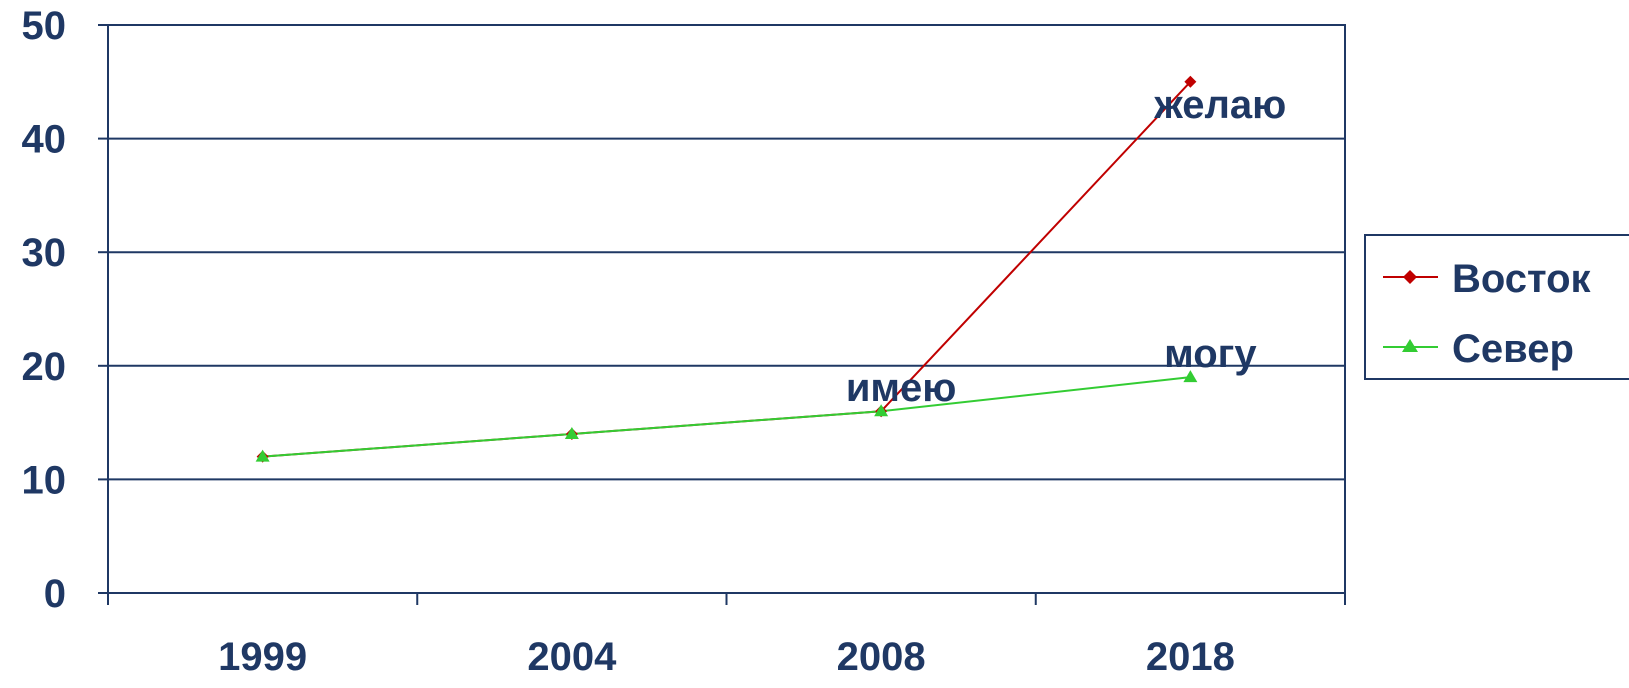 Image resolution: width=1629 pixels, height=688 pixels. What do you see at coordinates (44, 140) in the screenshot?
I see `y-tick-label: 40` at bounding box center [44, 140].